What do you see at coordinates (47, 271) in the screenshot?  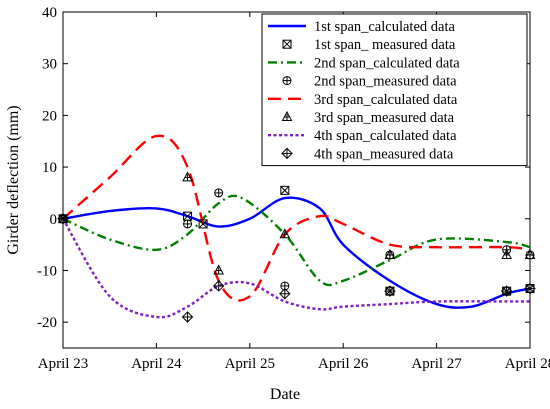 I see `y-tick-label: -10` at bounding box center [47, 271].